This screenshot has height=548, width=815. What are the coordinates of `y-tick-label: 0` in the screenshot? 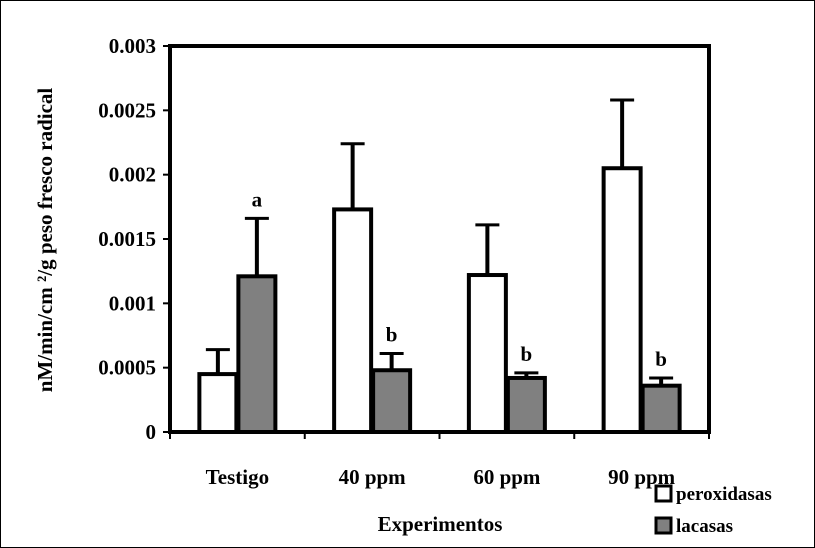 It's located at (151, 432).